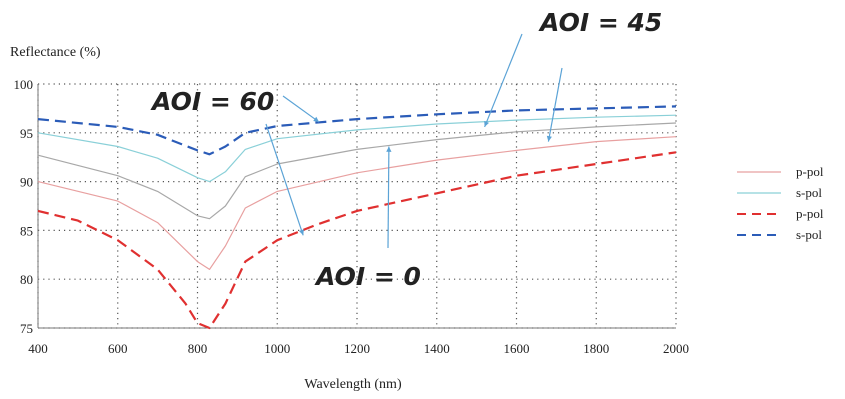 The width and height of the screenshot is (845, 399). What do you see at coordinates (26, 182) in the screenshot?
I see `y-tick-label: 90` at bounding box center [26, 182].